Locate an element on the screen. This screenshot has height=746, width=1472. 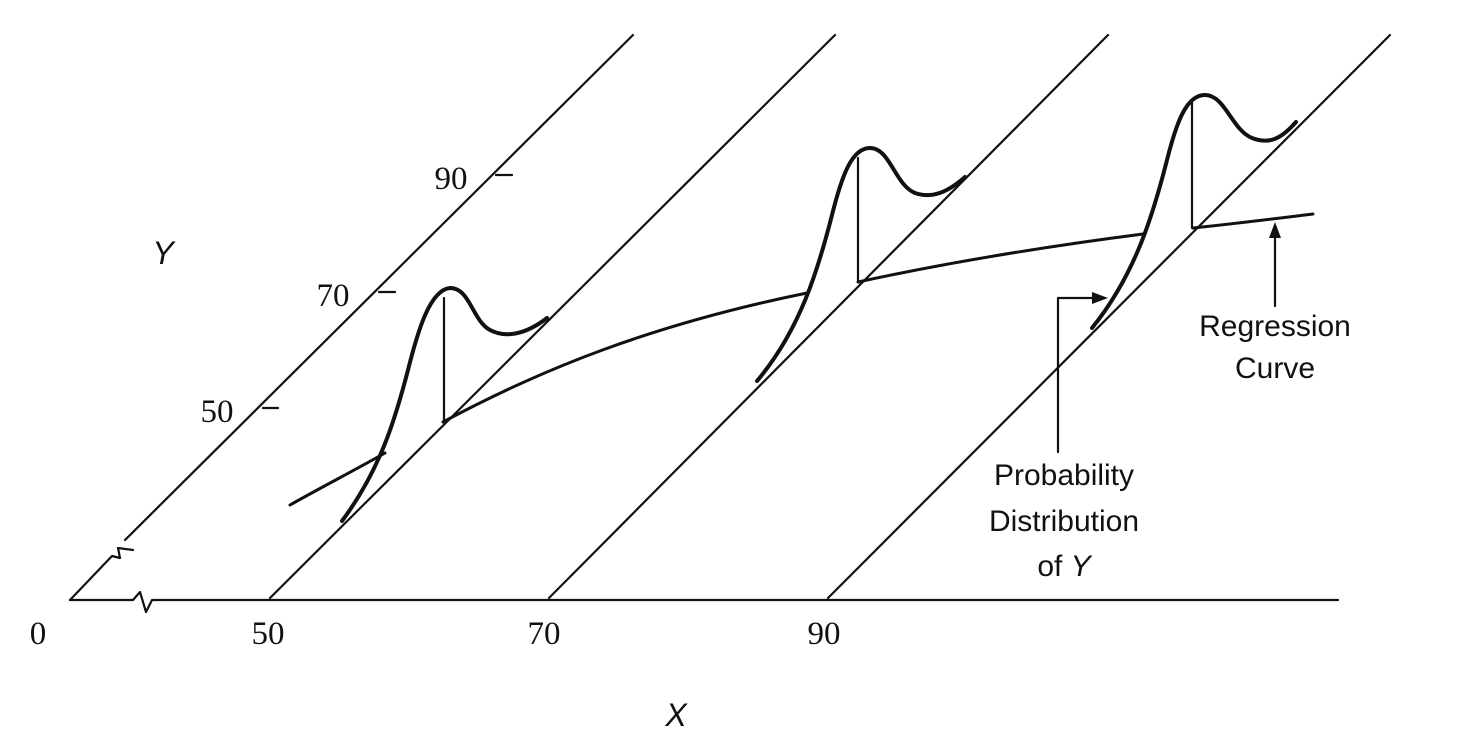
x-tick-label-70: 70 is located at coordinates (544, 634).